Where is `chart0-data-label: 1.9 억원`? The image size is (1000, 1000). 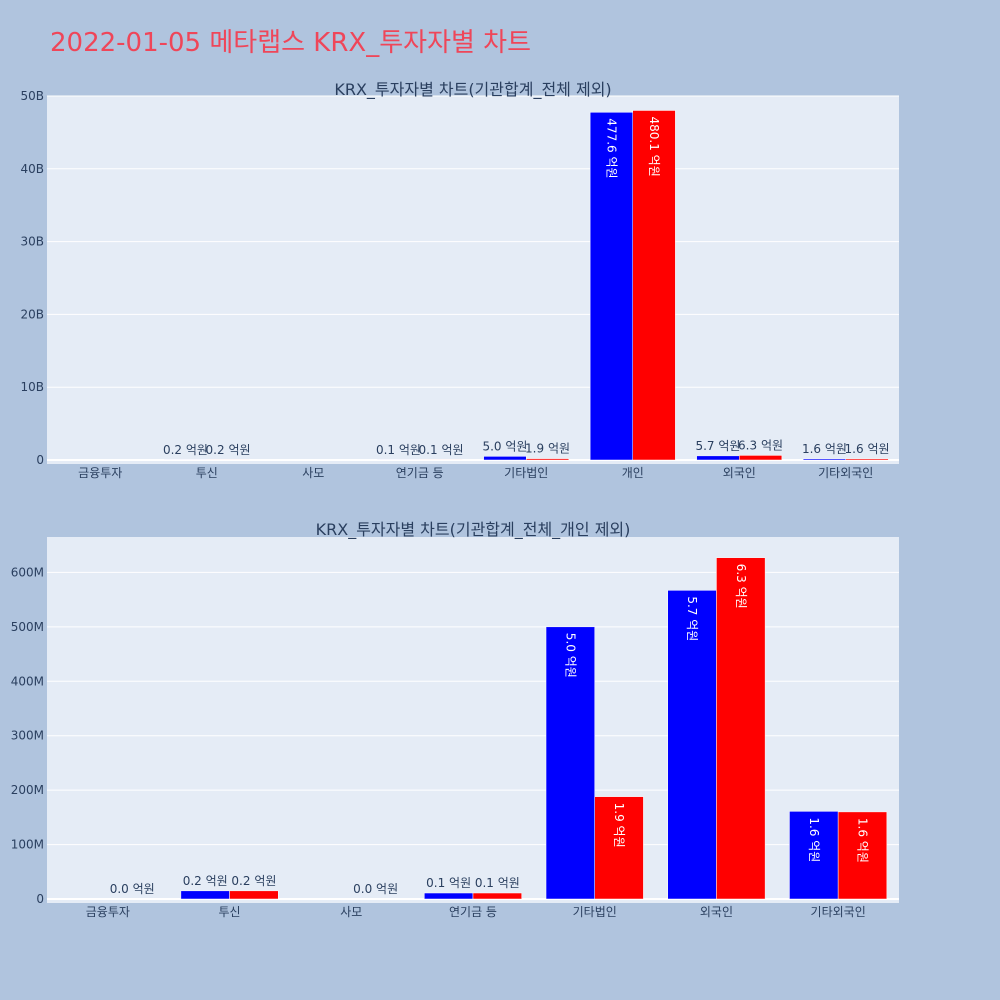 chart0-data-label: 1.9 억원 is located at coordinates (547, 449).